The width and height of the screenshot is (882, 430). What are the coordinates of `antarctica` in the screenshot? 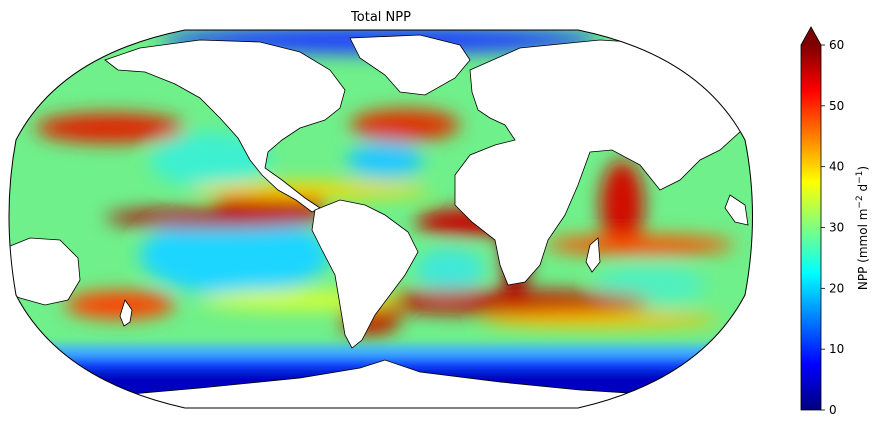 It's located at (381, 383).